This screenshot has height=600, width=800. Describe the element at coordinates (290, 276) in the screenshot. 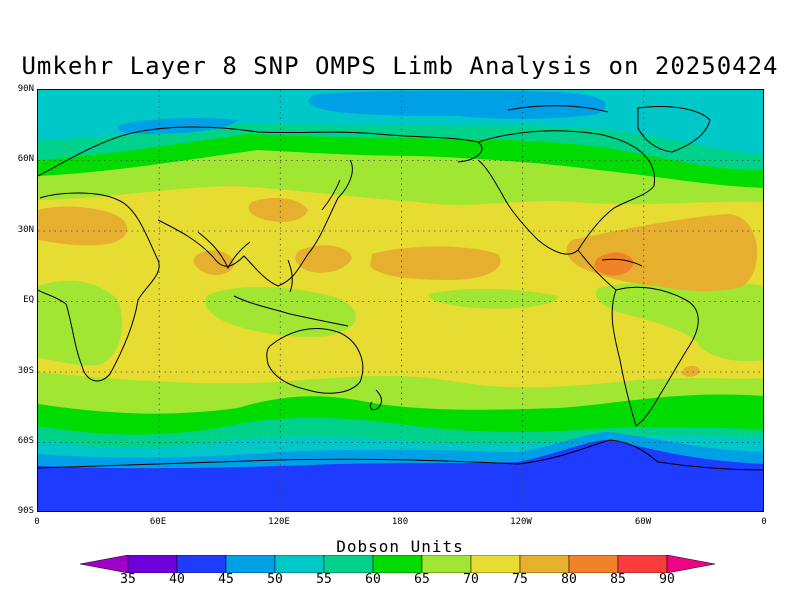

I see `coast-philippines` at that location.